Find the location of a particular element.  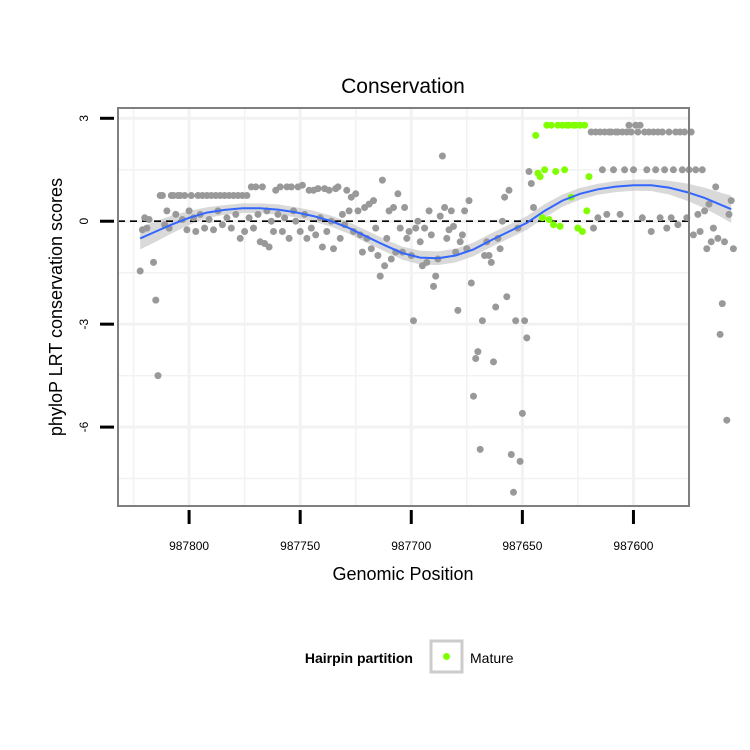

x-tick-label: 987800 is located at coordinates (189, 546).